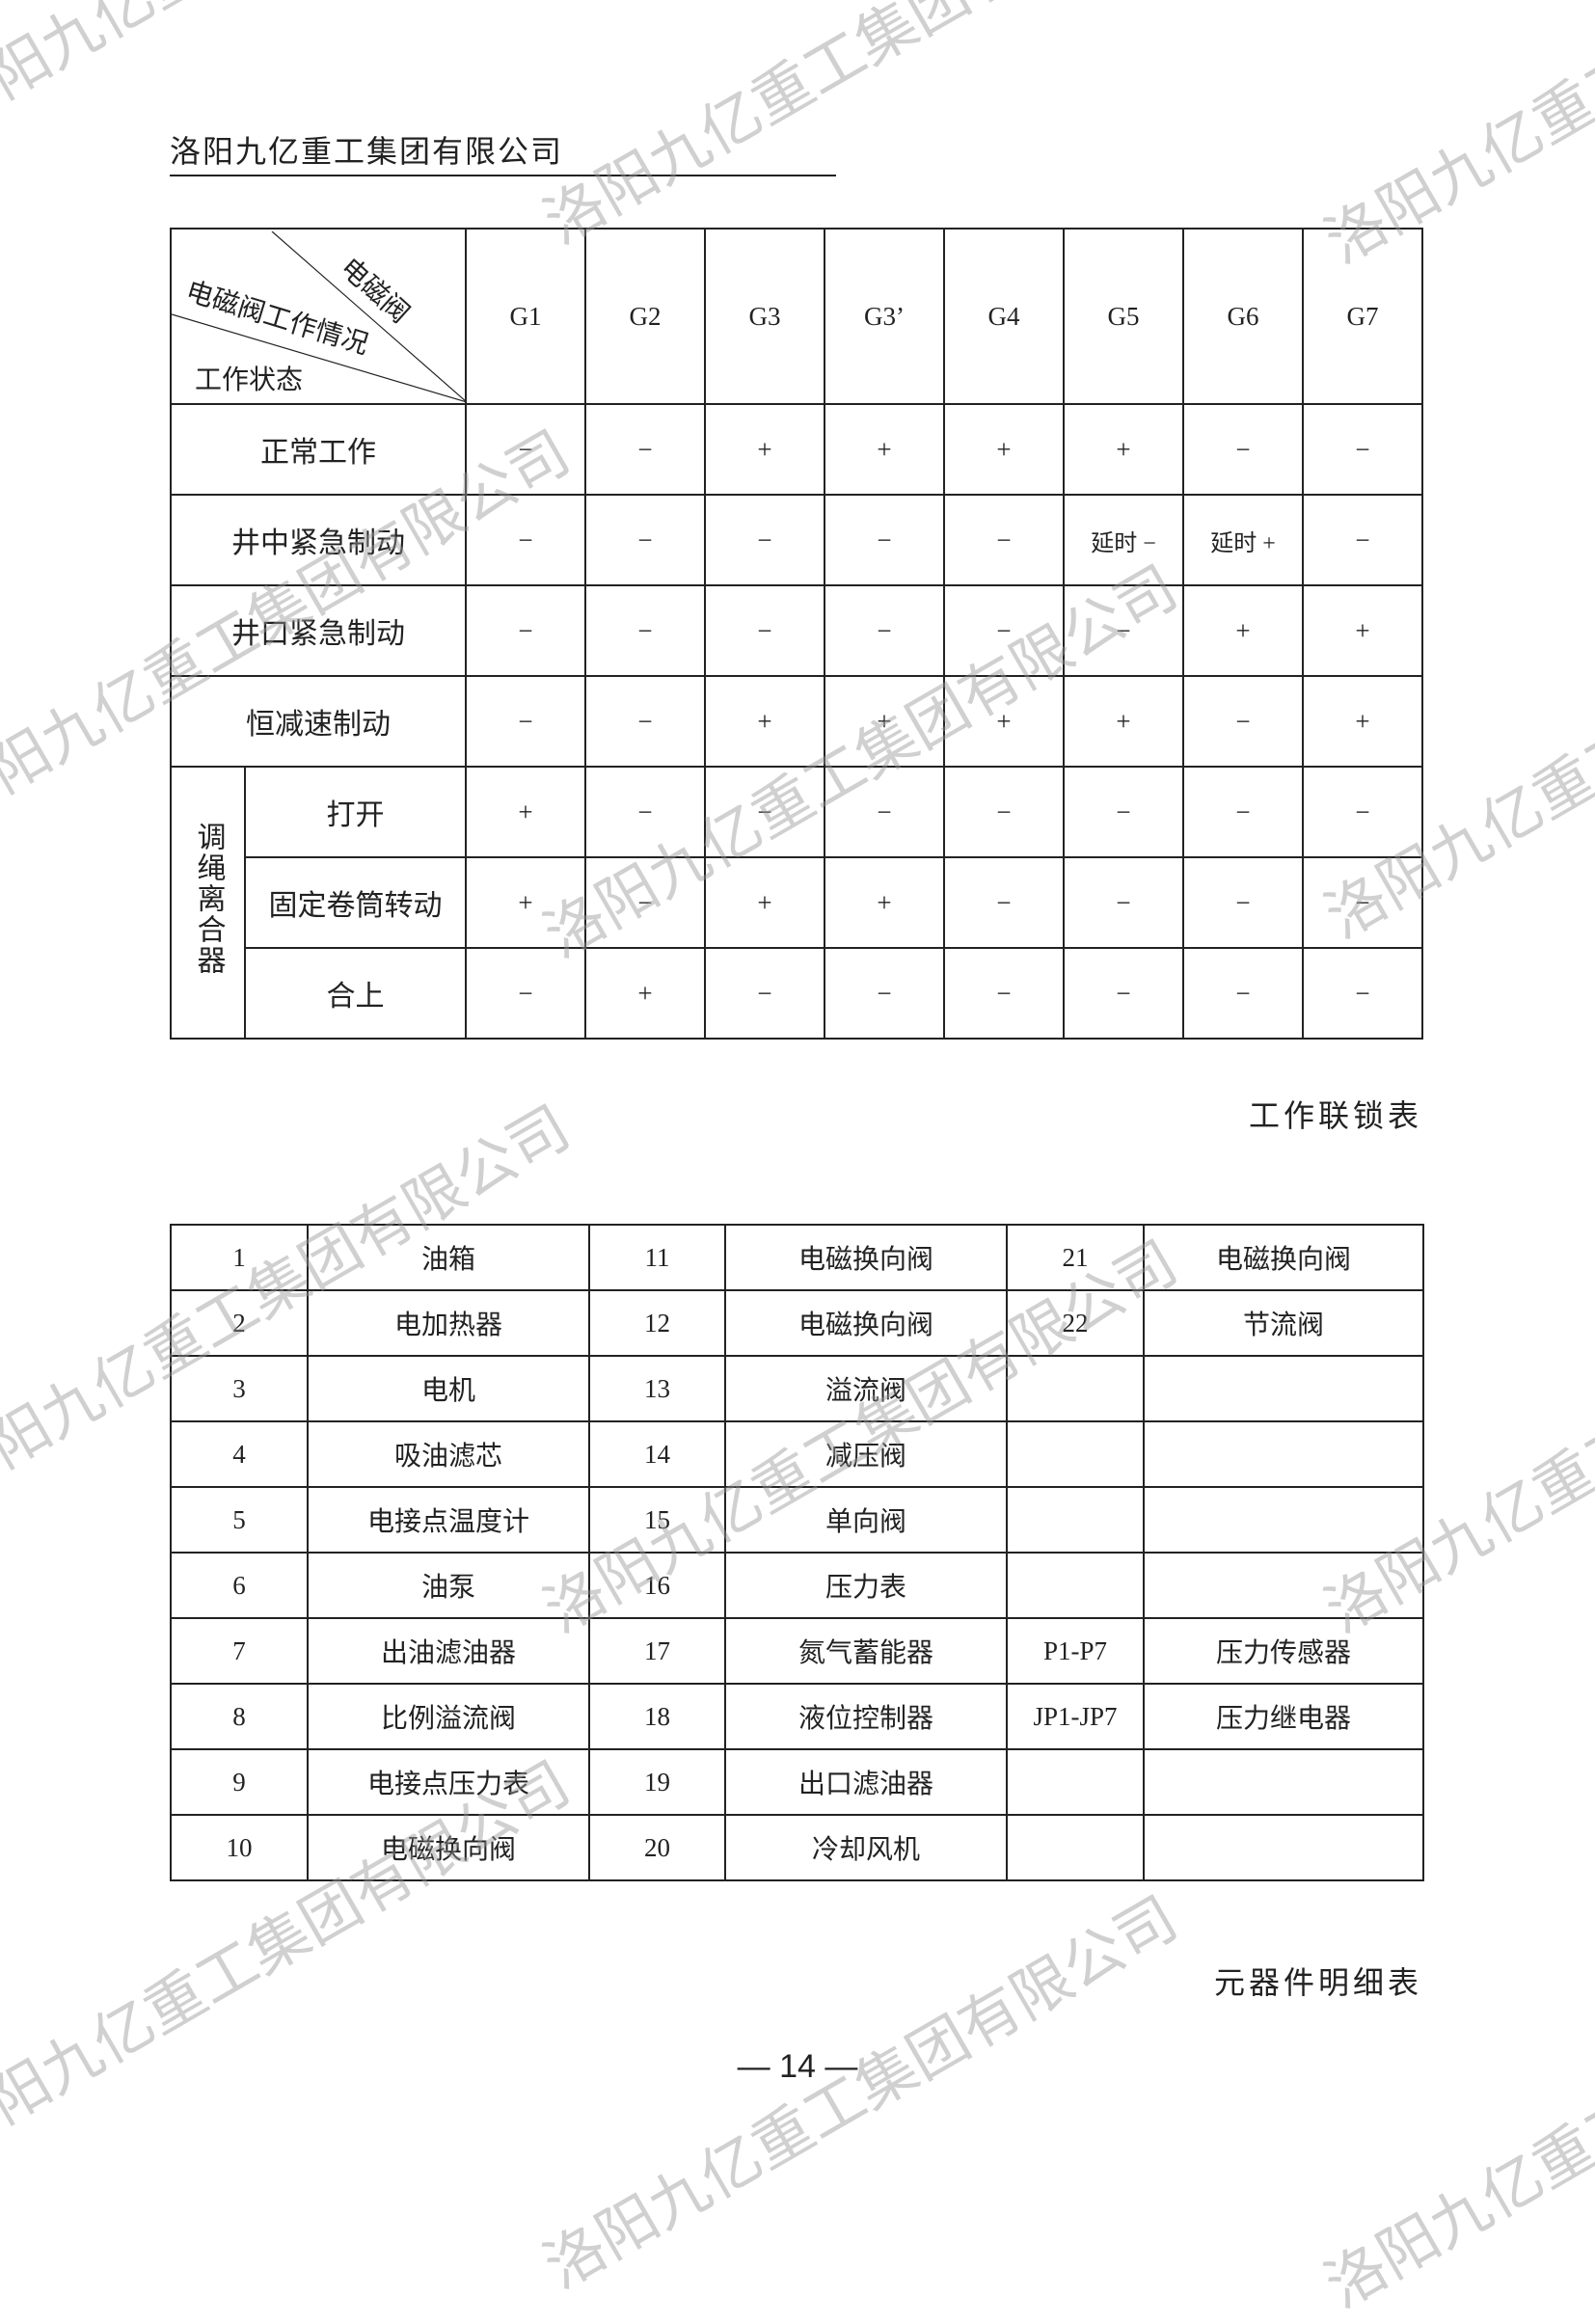 This screenshot has height=2324, width=1595. What do you see at coordinates (657, 1847) in the screenshot?
I see `part-number: 20` at bounding box center [657, 1847].